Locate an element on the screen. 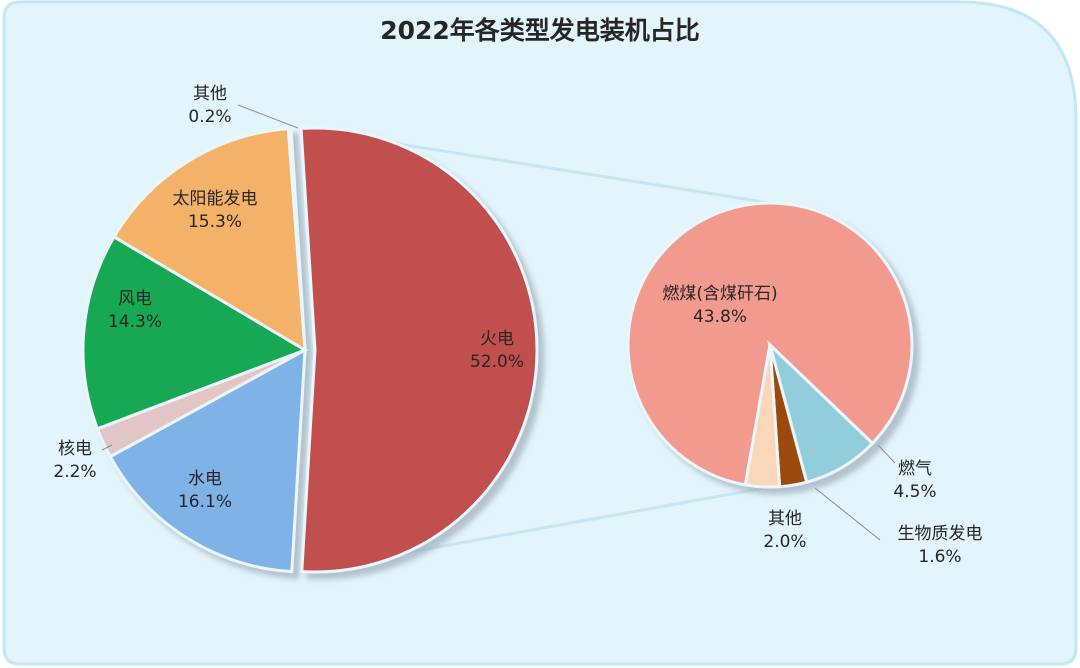 The image size is (1080, 668). chart-title: 2022年各类型发电装机占比 is located at coordinates (540, 30).